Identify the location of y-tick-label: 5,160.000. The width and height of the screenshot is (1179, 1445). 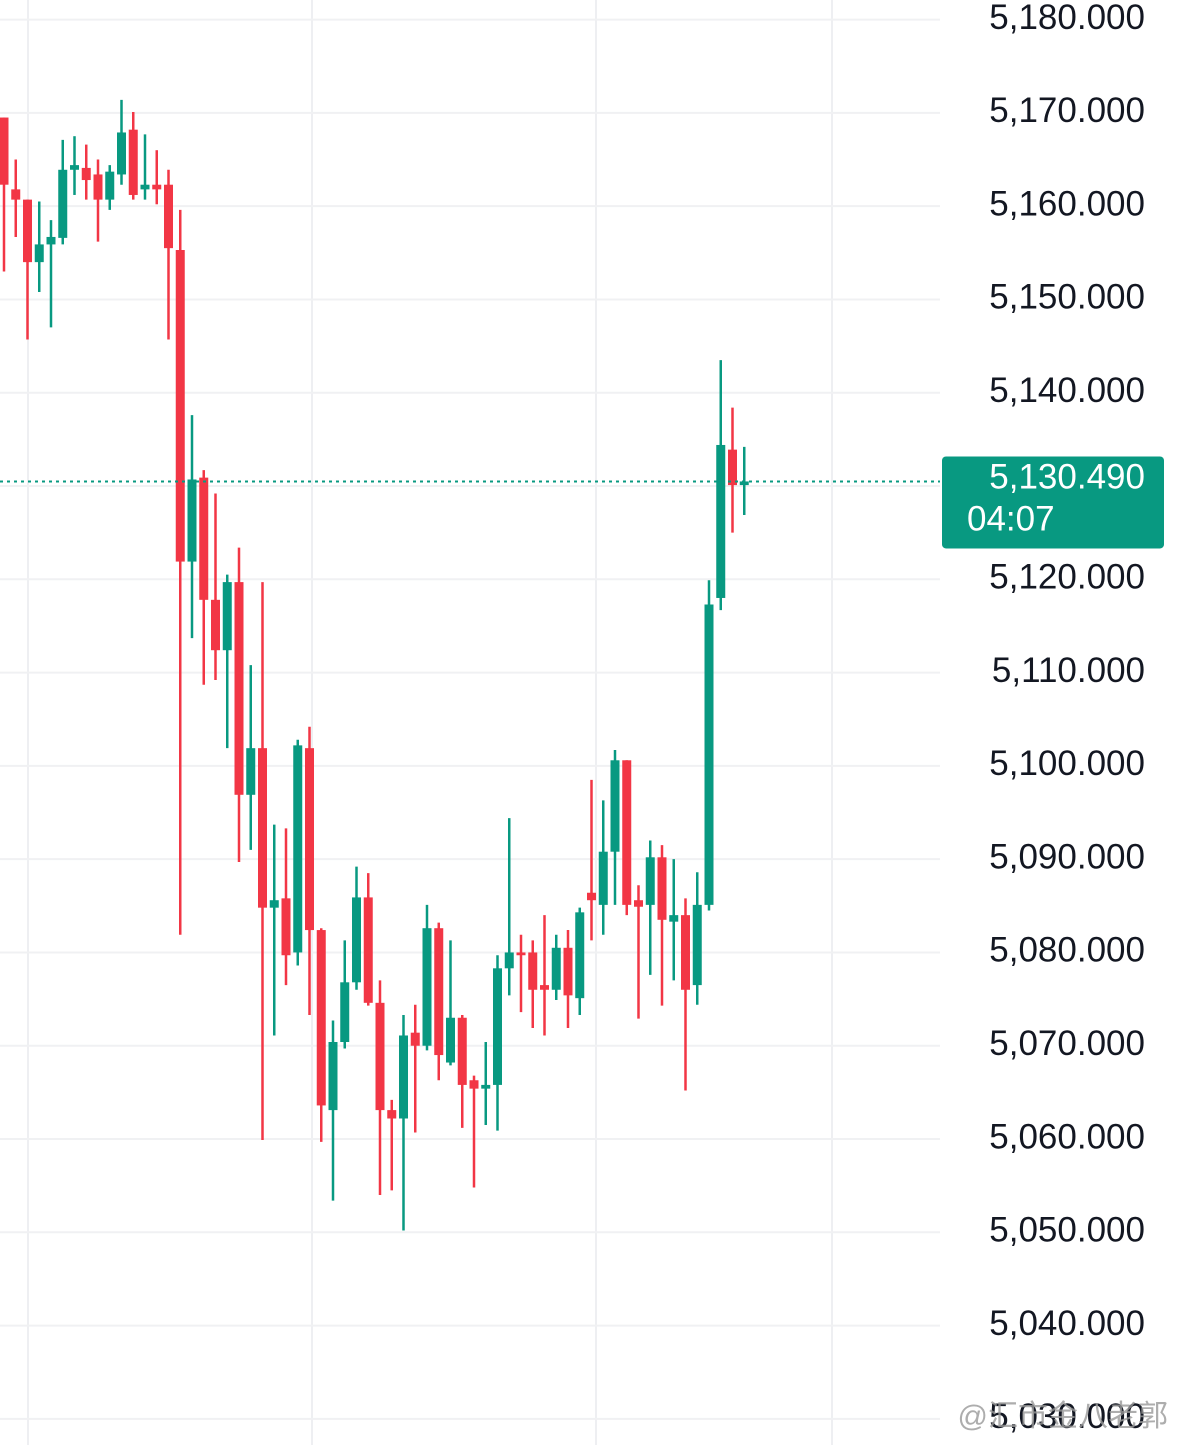
(1067, 203).